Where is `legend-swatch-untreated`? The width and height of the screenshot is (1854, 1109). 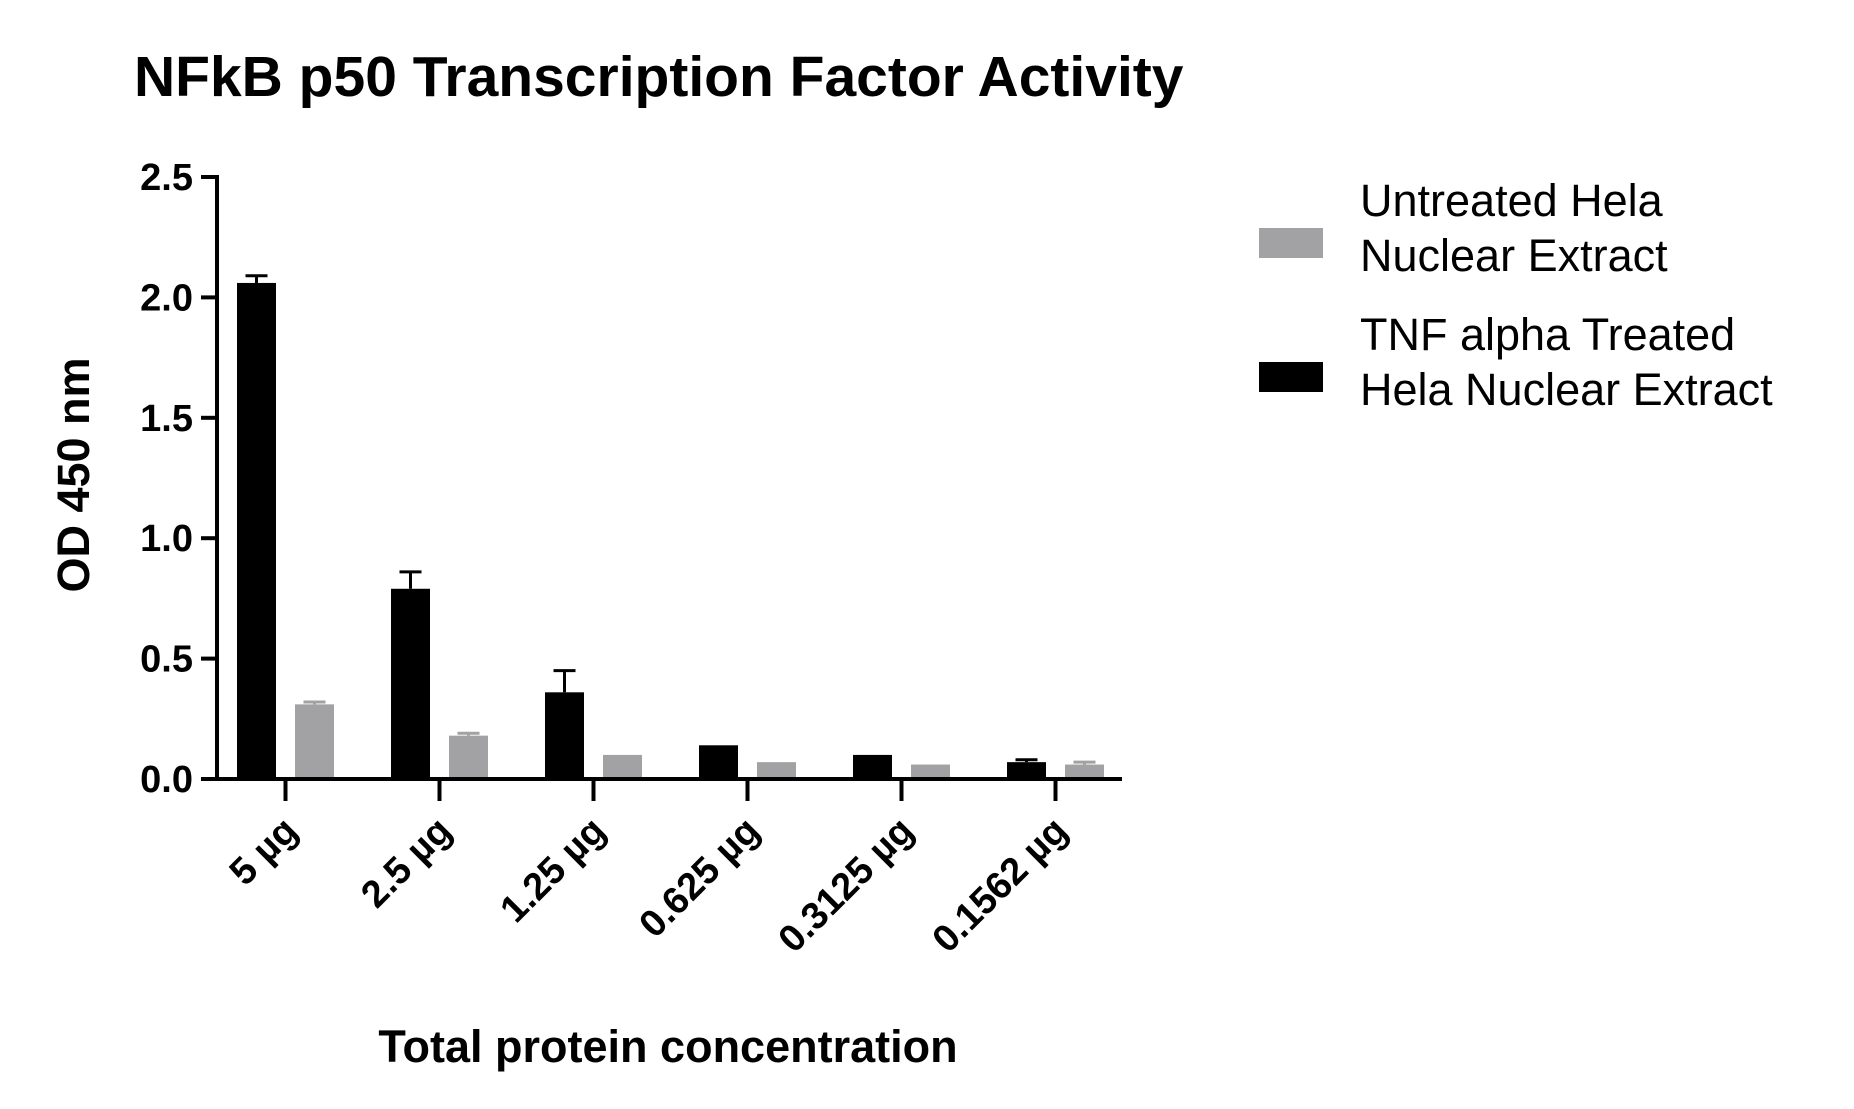 legend-swatch-untreated is located at coordinates (1291, 243).